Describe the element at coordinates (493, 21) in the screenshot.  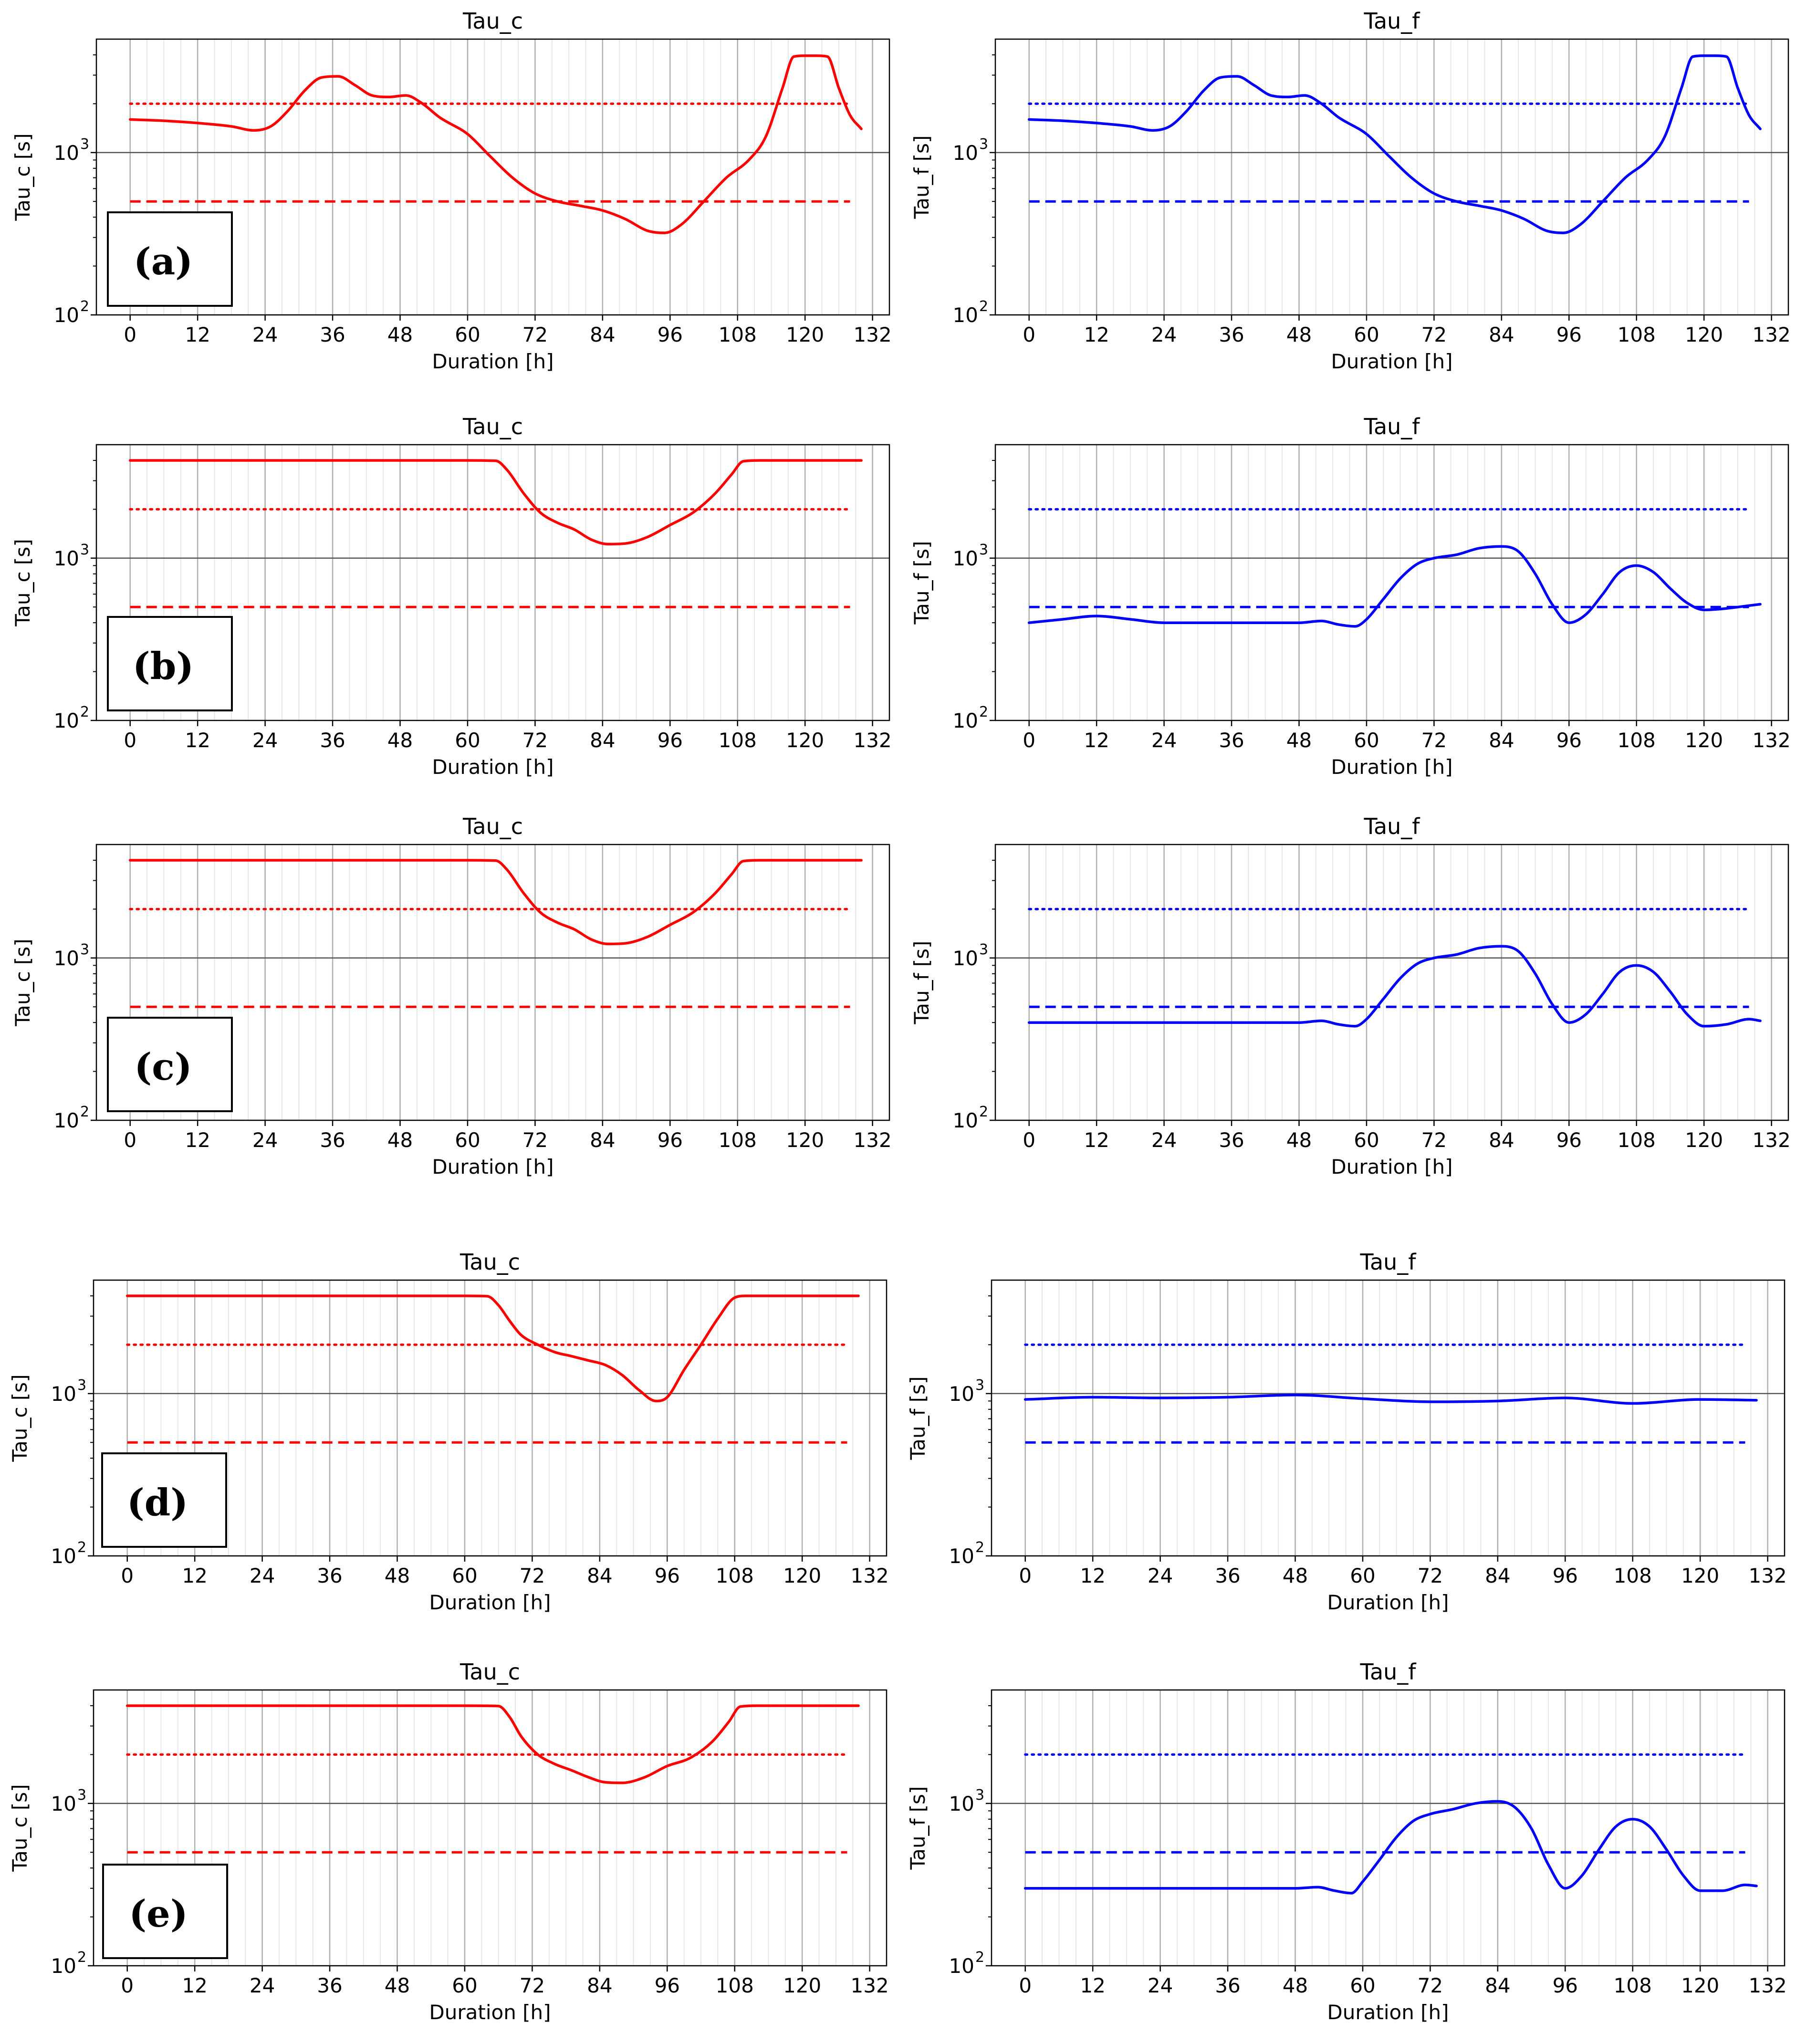
I see `chart-title: Tau_c` at that location.